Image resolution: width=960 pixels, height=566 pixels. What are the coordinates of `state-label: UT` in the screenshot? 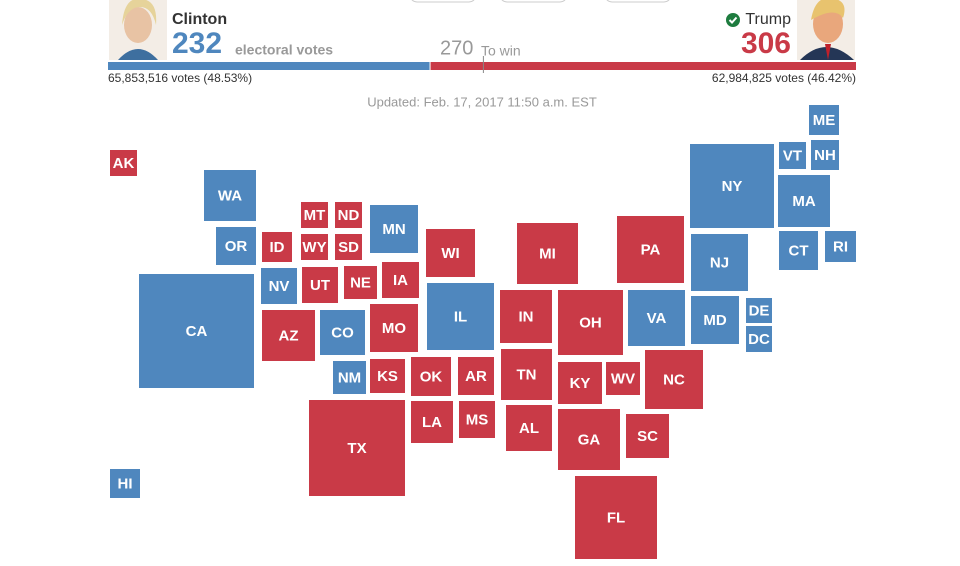 It's located at (320, 285).